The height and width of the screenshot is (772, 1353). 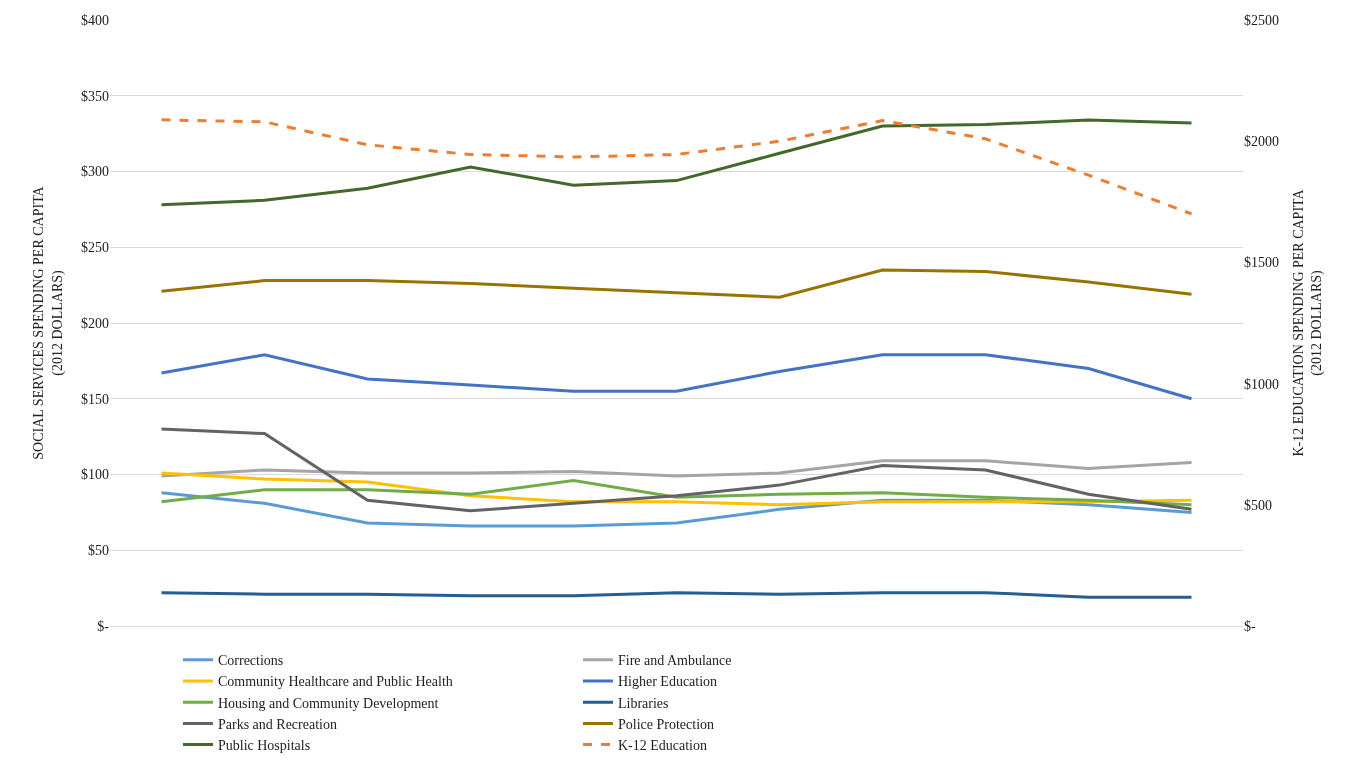 I want to click on legend-label: Housing and Community Development, so click(x=328, y=703).